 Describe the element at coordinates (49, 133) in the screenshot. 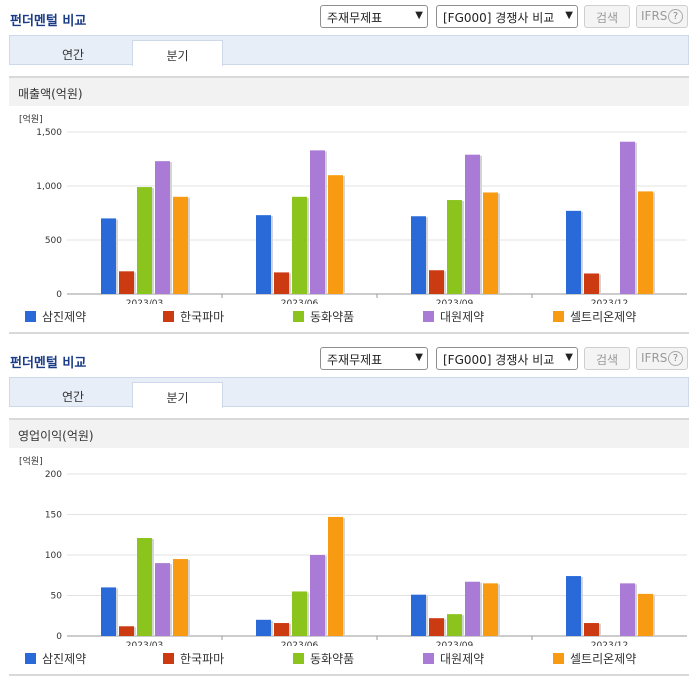

I see `y-tick-label: 1,500` at that location.